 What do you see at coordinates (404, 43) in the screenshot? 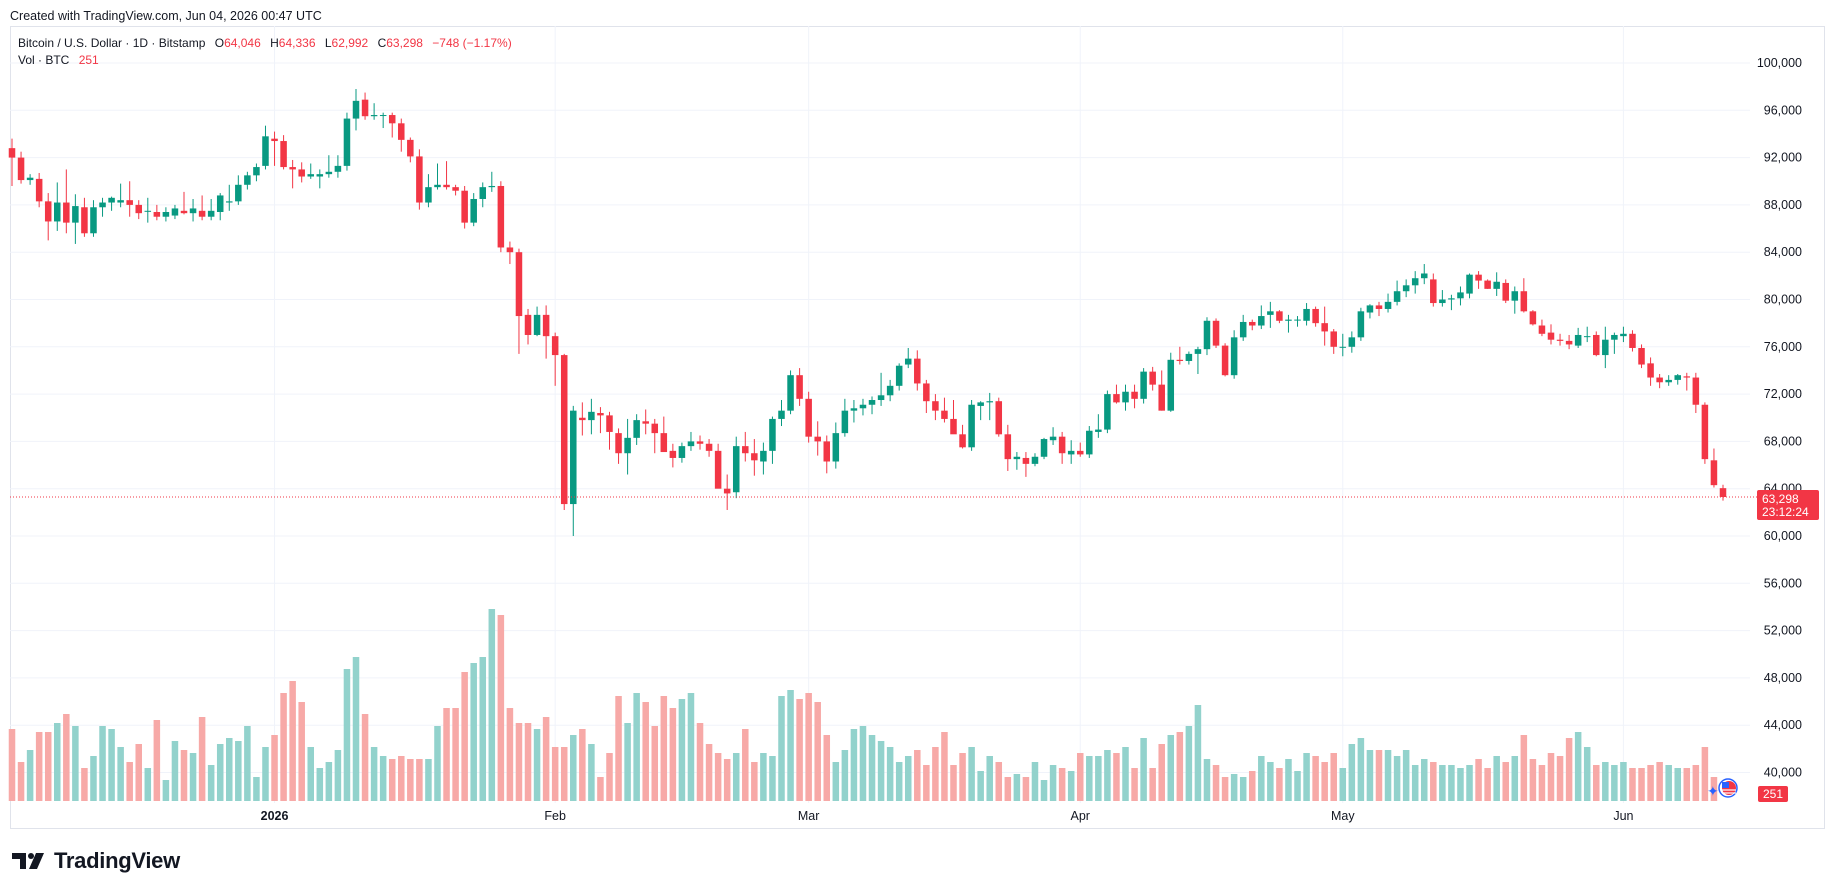
I see `close-value: 63,298` at bounding box center [404, 43].